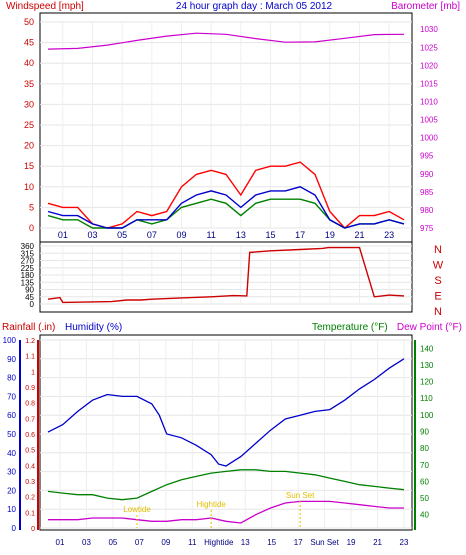 Image resolution: width=466 pixels, height=555 pixels. I want to click on humidity-x-tick: 01, so click(60, 542).